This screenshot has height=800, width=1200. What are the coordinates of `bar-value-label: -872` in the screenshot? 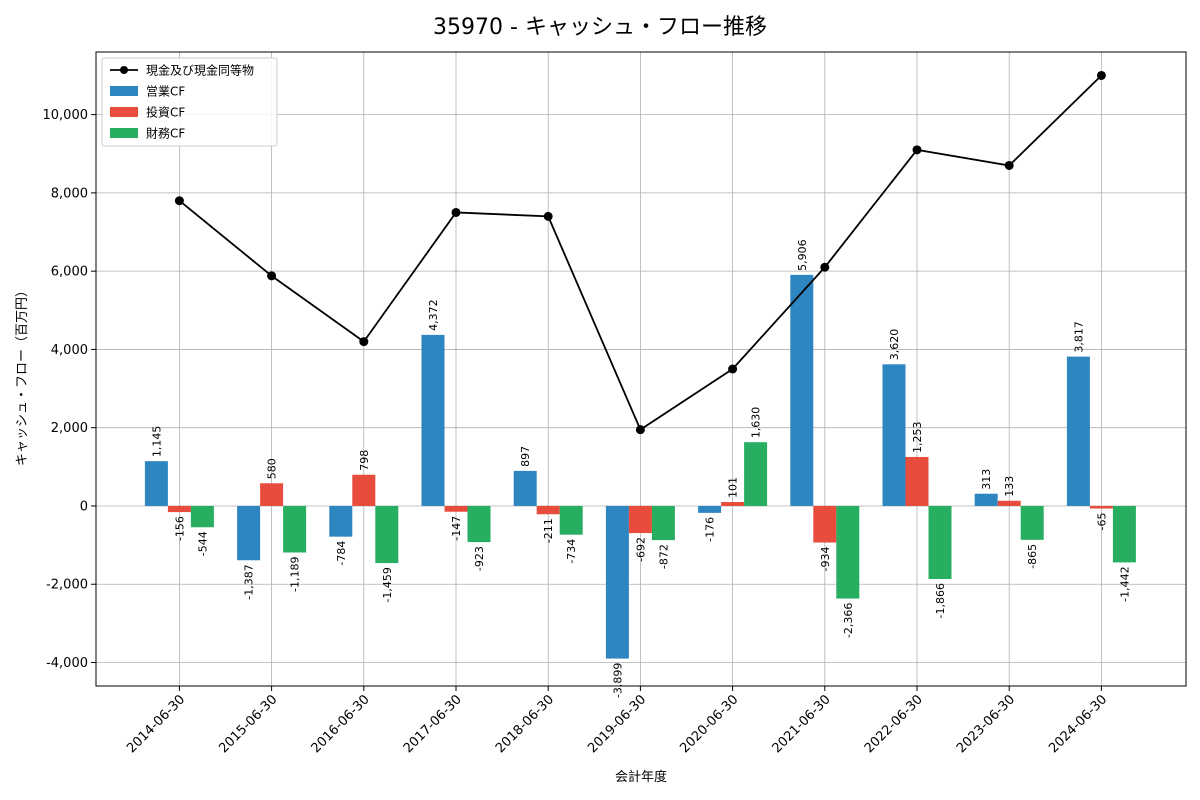 It's located at (663, 556).